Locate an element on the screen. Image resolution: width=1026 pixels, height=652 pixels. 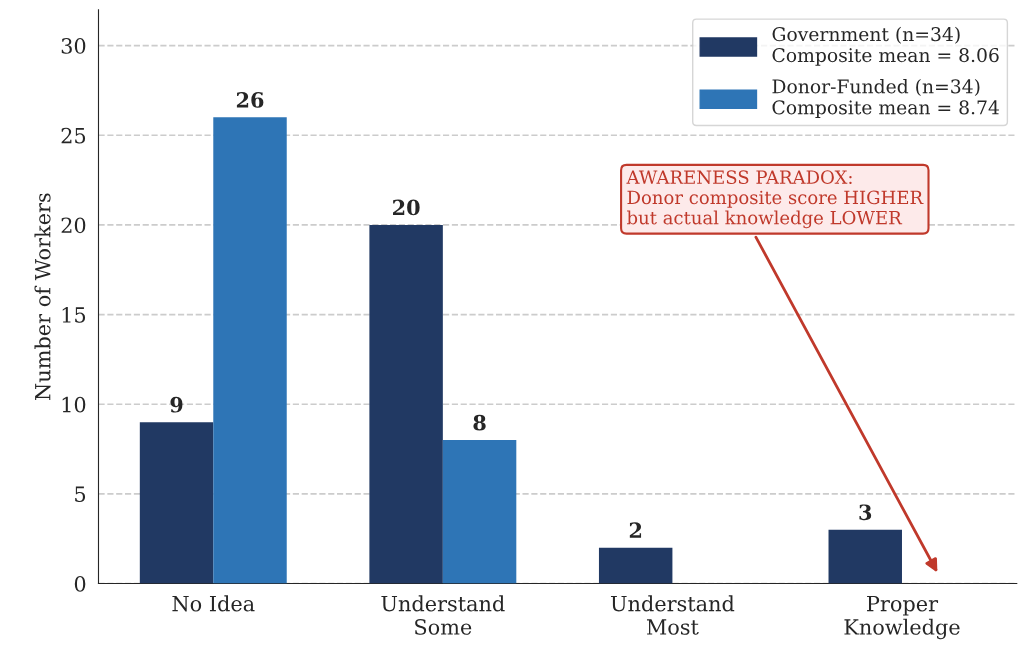
legend-label: Donor-Funded (n=34) Composite mean = 8.74 is located at coordinates (885, 98).